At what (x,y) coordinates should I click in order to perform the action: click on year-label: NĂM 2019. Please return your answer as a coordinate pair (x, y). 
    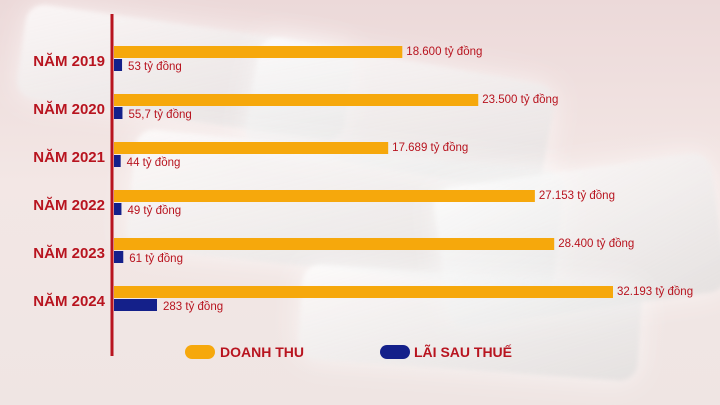
    Looking at the image, I should click on (69, 61).